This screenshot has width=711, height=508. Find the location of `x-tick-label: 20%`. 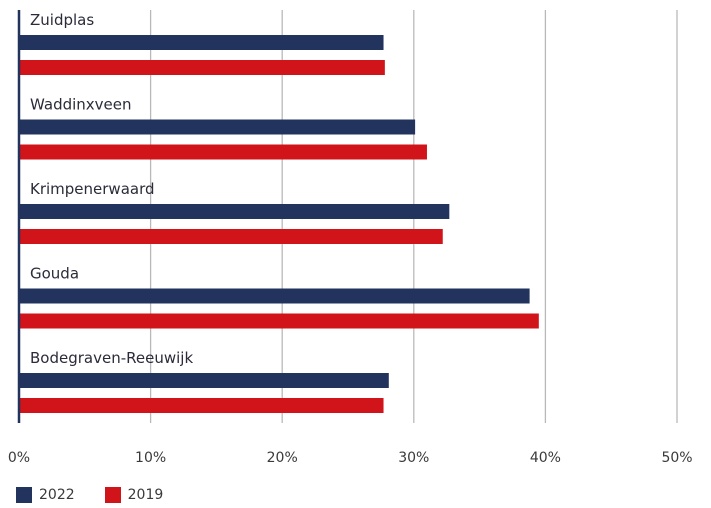

x-tick-label: 20% is located at coordinates (282, 458).